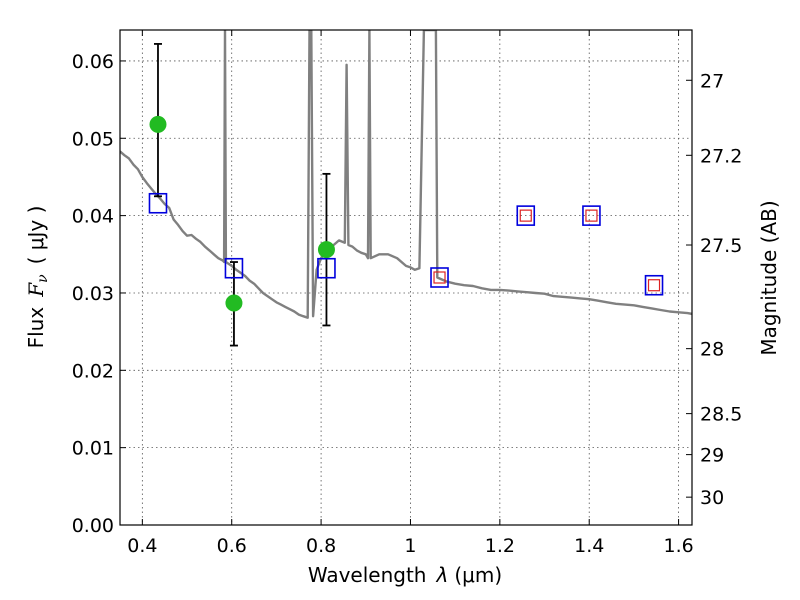 Image resolution: width=800 pixels, height=600 pixels. What do you see at coordinates (142, 546) in the screenshot?
I see `x-tick-label: 0.4` at bounding box center [142, 546].